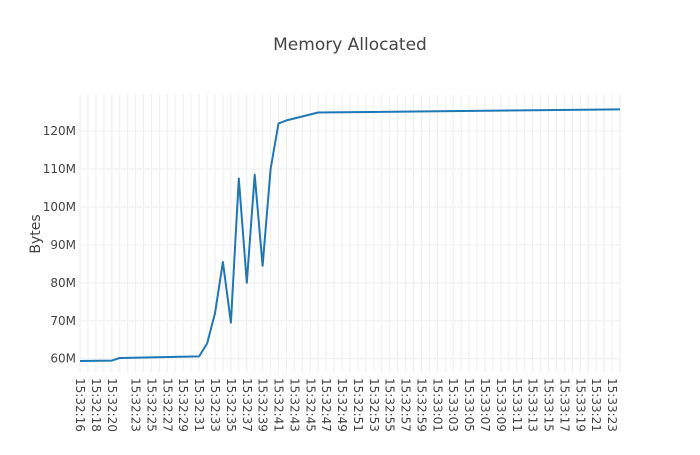 This screenshot has width=700, height=455. I want to click on y-tick-layer: 60M 70M 80M 90M 100M 110M 120M, so click(59, 245).